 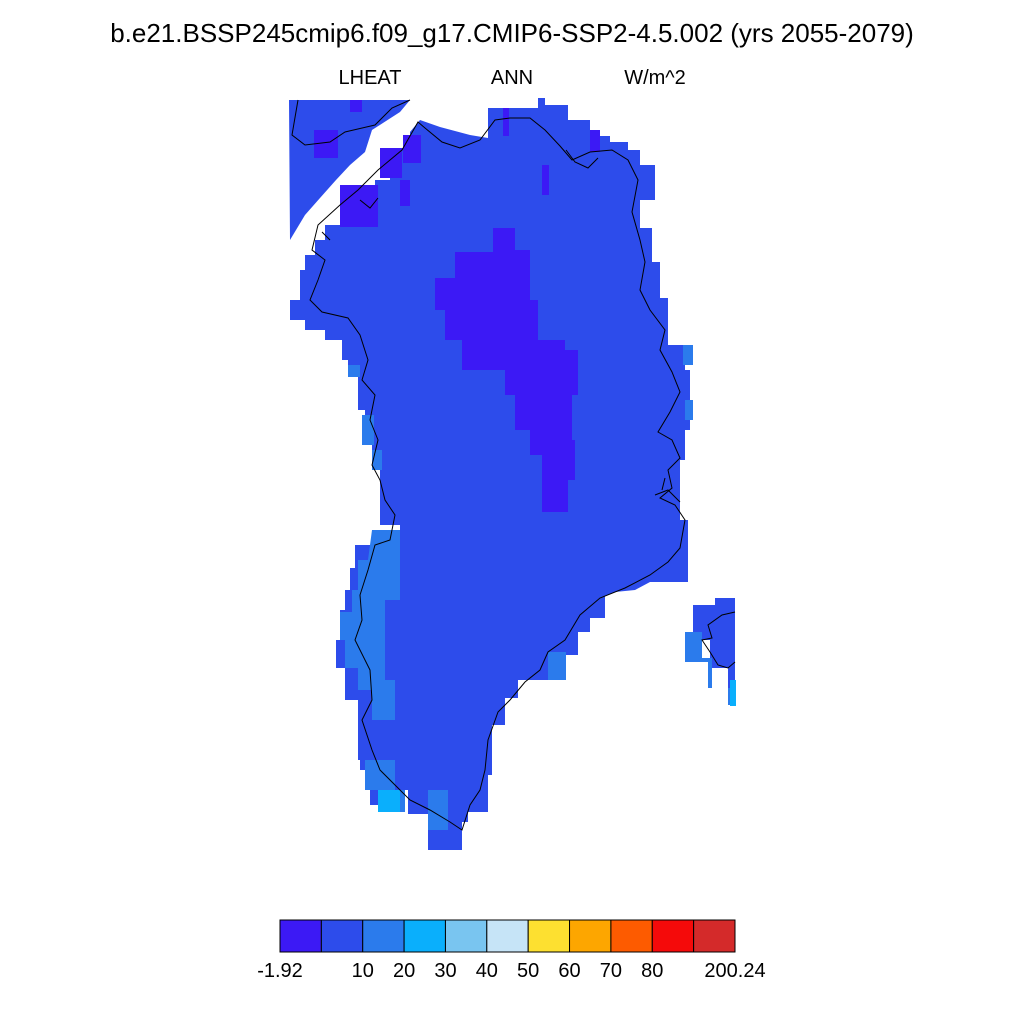 What do you see at coordinates (445, 971) in the screenshot?
I see `colorbar-tick-label: 30` at bounding box center [445, 971].